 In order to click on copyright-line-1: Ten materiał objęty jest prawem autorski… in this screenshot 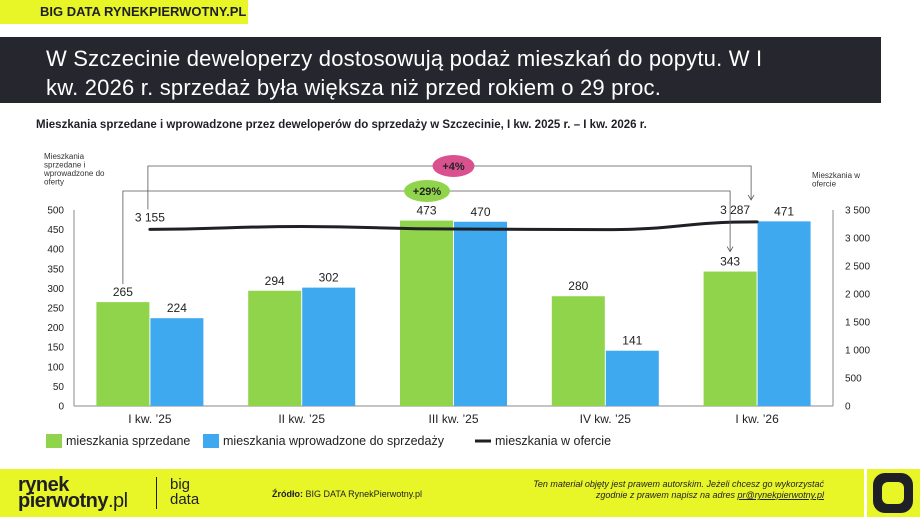, I will do `click(678, 484)`.